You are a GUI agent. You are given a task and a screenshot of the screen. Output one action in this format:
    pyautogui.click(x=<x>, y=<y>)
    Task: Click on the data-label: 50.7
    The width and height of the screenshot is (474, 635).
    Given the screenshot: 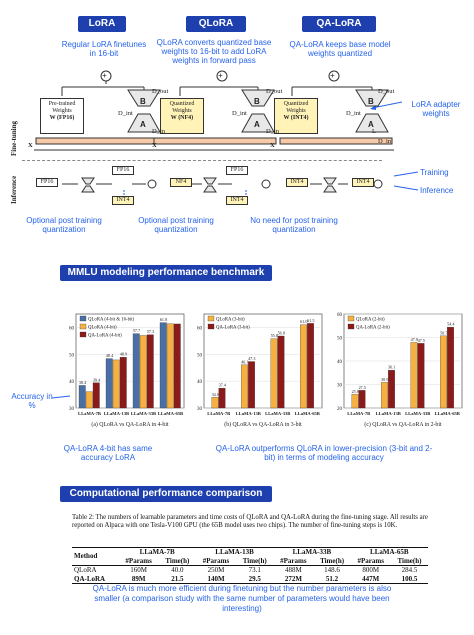 What is the action you would take?
    pyautogui.click(x=443, y=332)
    